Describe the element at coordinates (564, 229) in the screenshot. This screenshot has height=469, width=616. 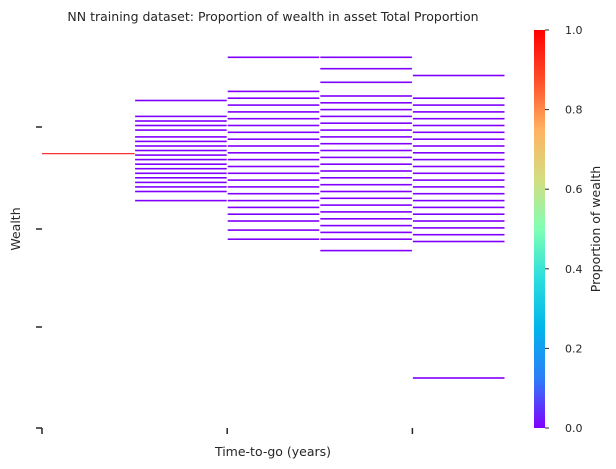
I see `colorbar-ticks: 0.0 0.2 0.4 0.6 0.8 1.0` at that location.